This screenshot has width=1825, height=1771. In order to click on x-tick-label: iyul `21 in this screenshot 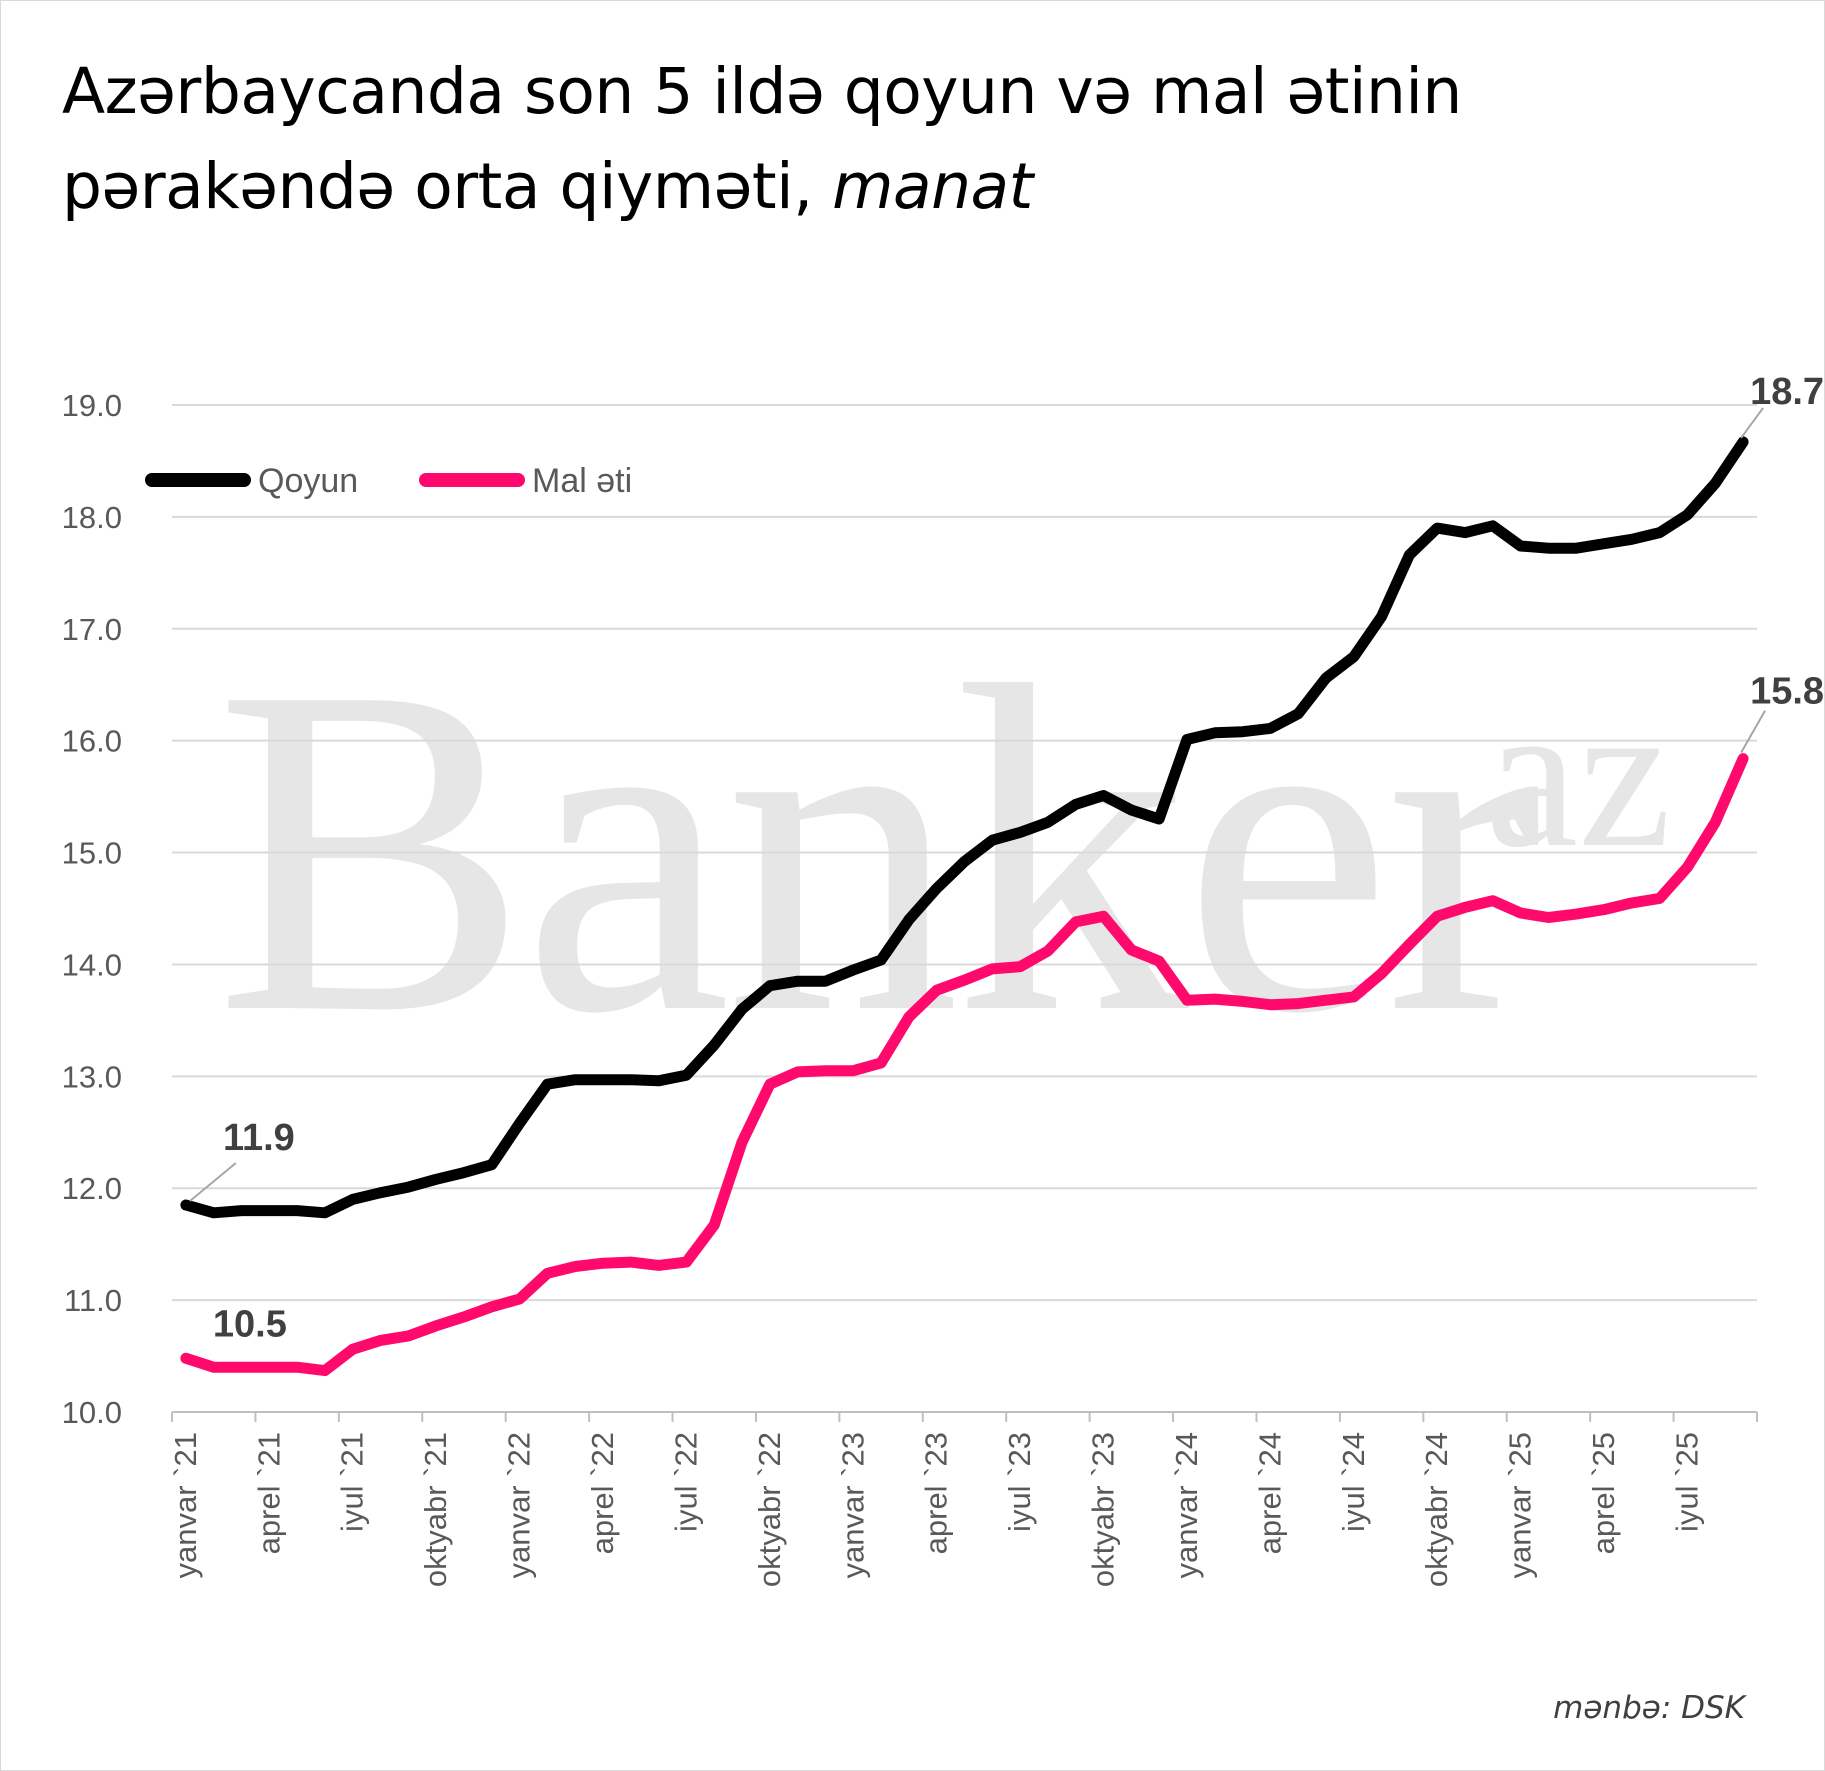, I will do `click(352, 1482)`.